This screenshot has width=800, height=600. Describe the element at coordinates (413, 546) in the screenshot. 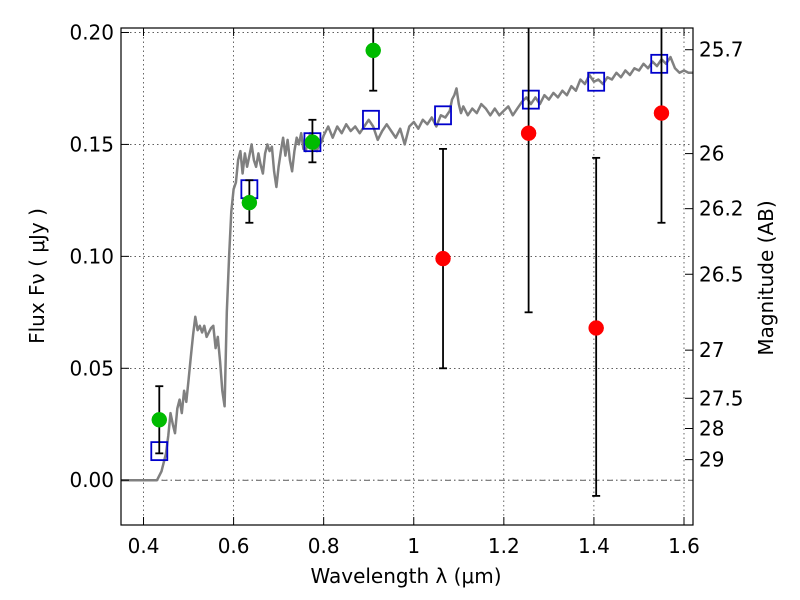

I see `x-tick-label: 1` at that location.